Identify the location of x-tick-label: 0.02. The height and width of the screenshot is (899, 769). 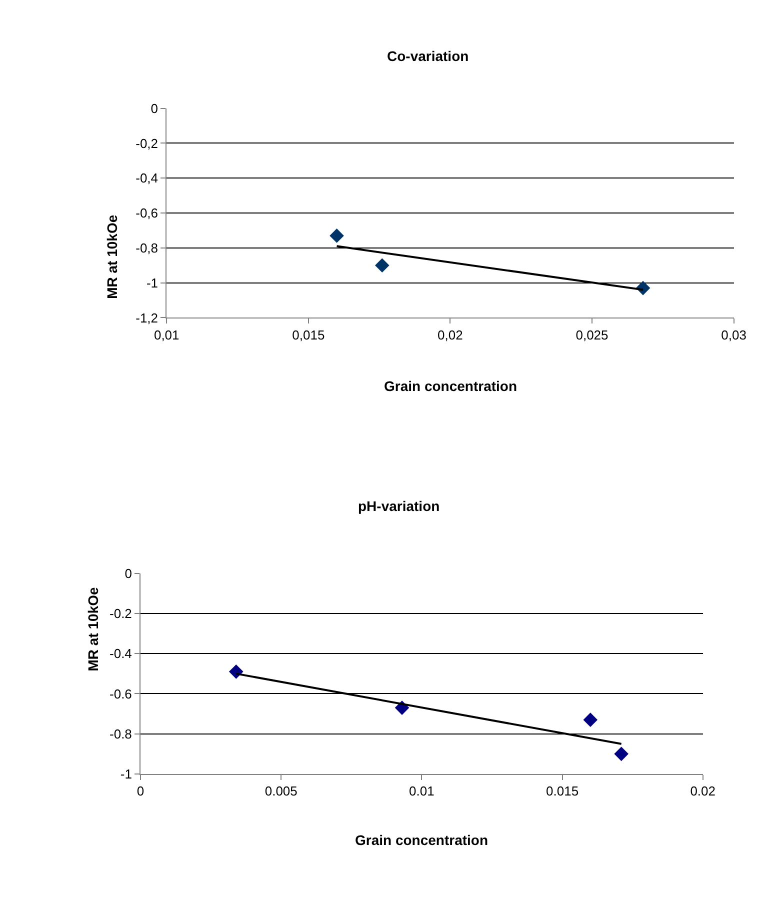
(703, 791).